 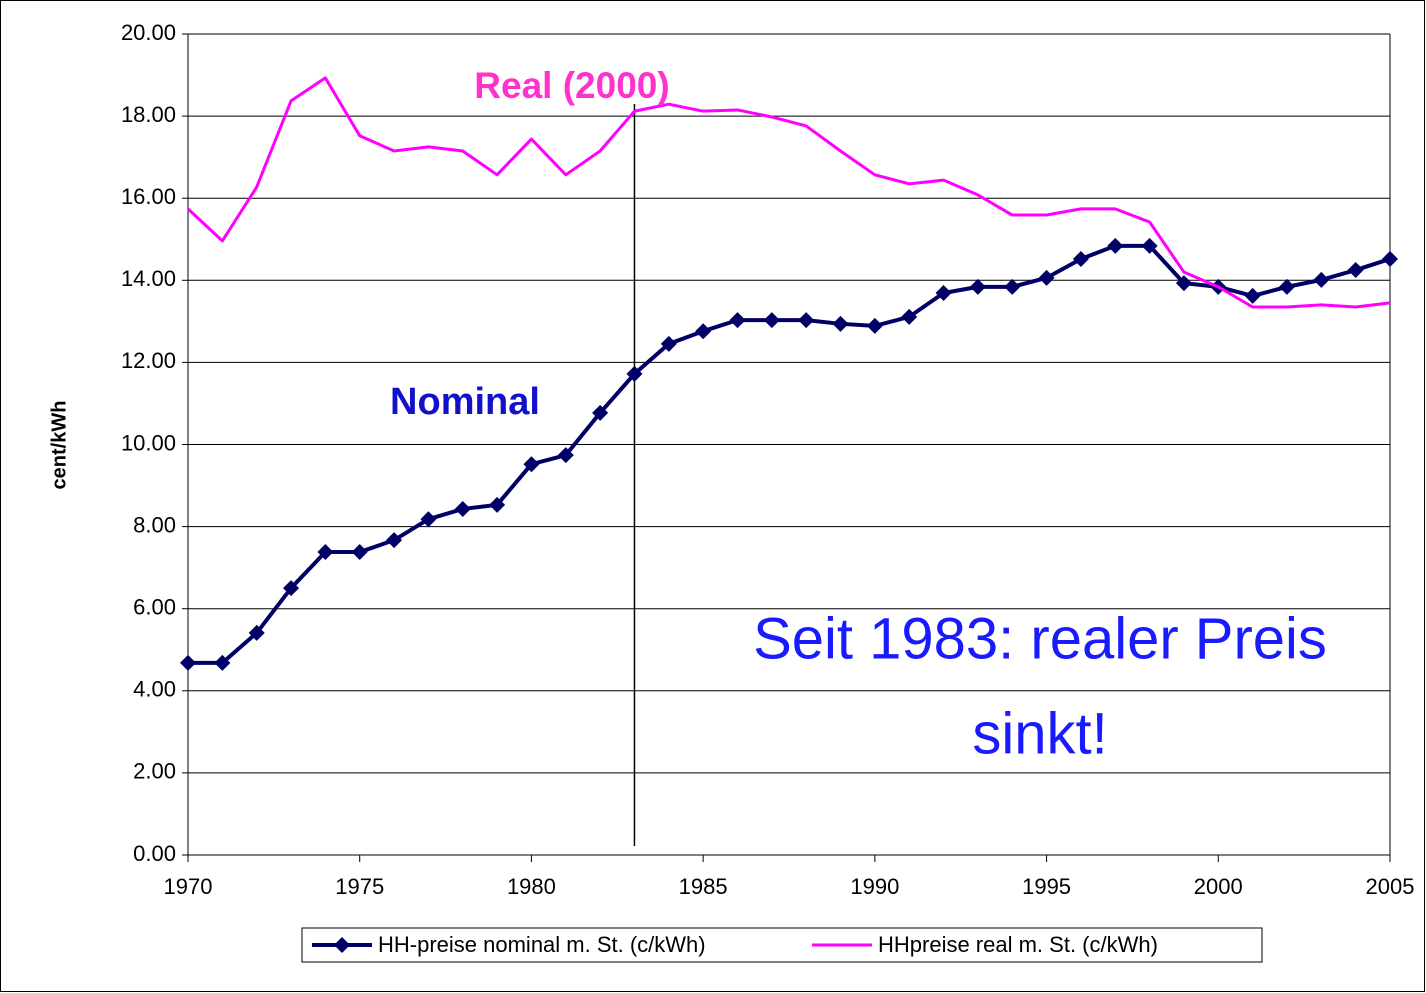 What do you see at coordinates (148, 196) in the screenshot?
I see `y-tick-label: 16.00` at bounding box center [148, 196].